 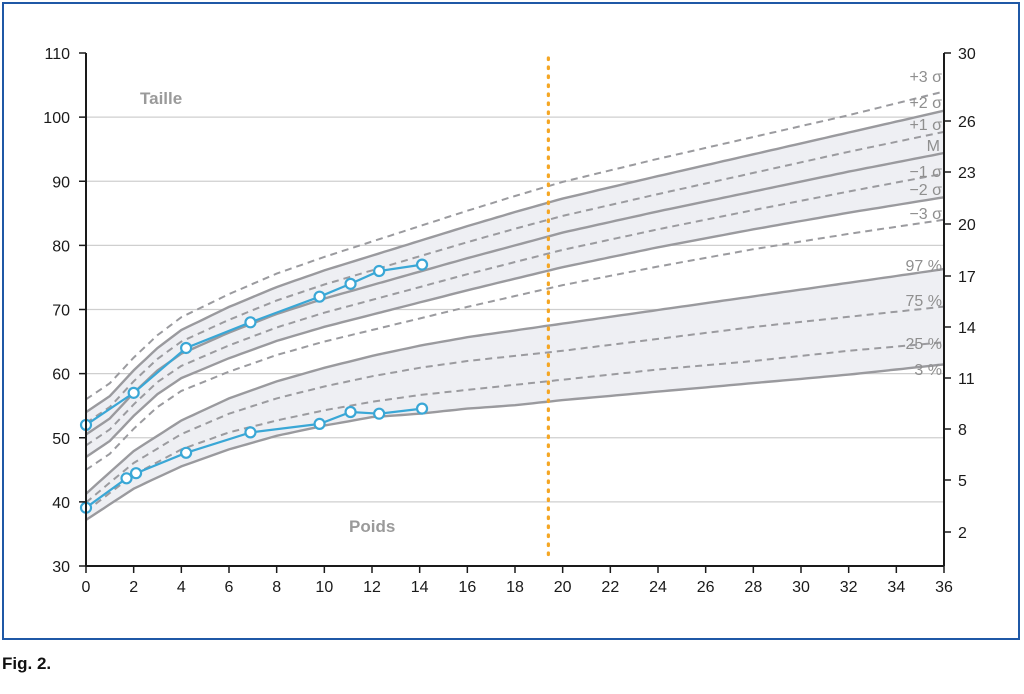 What do you see at coordinates (706, 587) in the screenshot?
I see `x-tick-label: 26` at bounding box center [706, 587].